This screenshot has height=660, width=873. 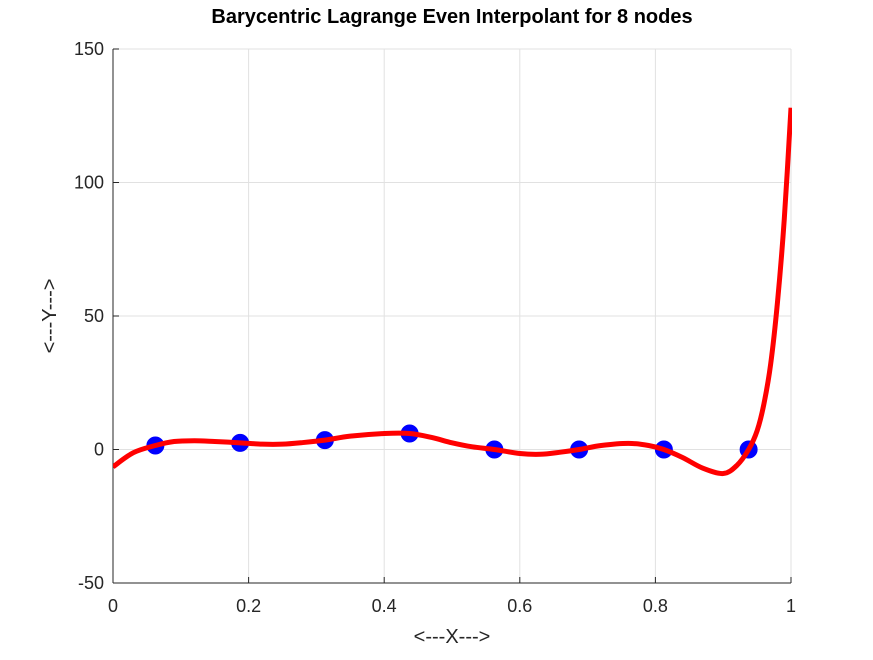 What do you see at coordinates (91, 583) in the screenshot?
I see `y-tick-label: -50` at bounding box center [91, 583].